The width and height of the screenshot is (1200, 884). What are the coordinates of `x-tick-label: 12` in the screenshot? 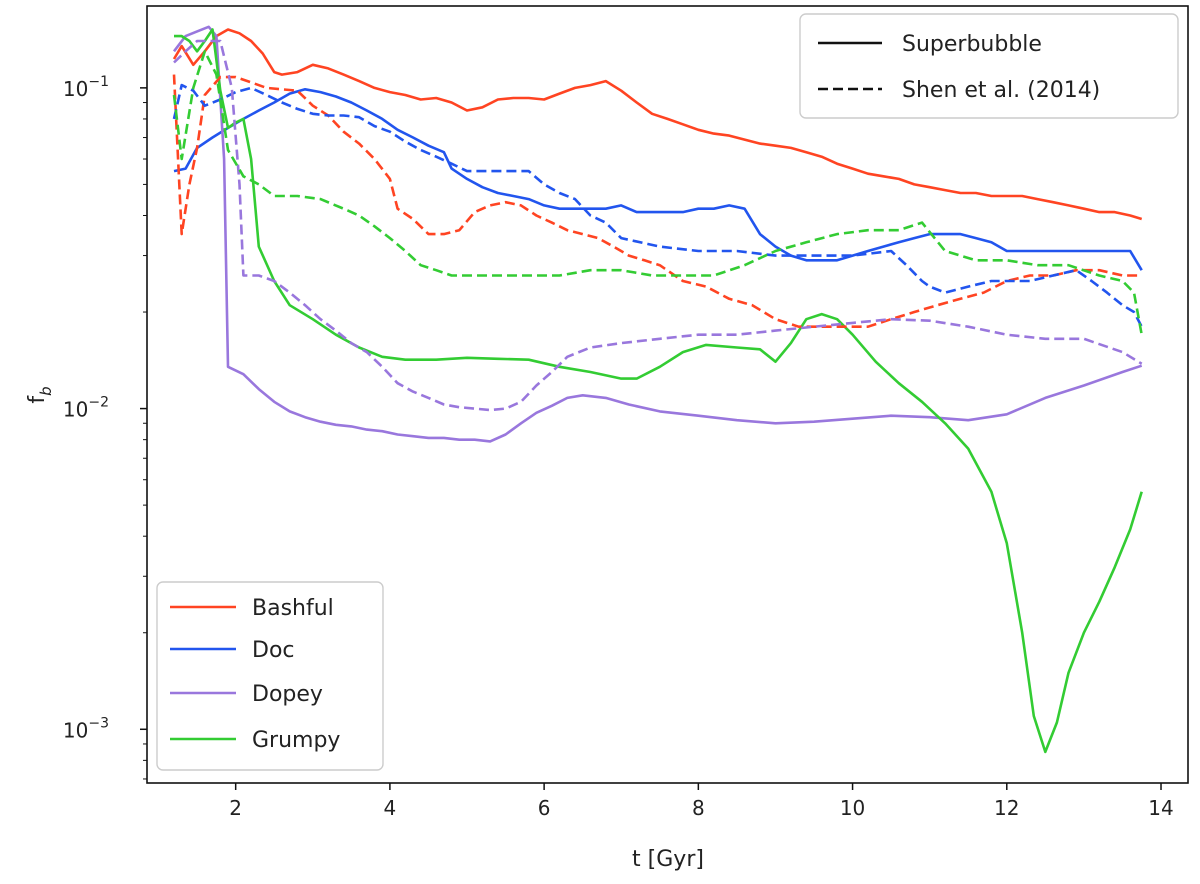 It's located at (1006, 808).